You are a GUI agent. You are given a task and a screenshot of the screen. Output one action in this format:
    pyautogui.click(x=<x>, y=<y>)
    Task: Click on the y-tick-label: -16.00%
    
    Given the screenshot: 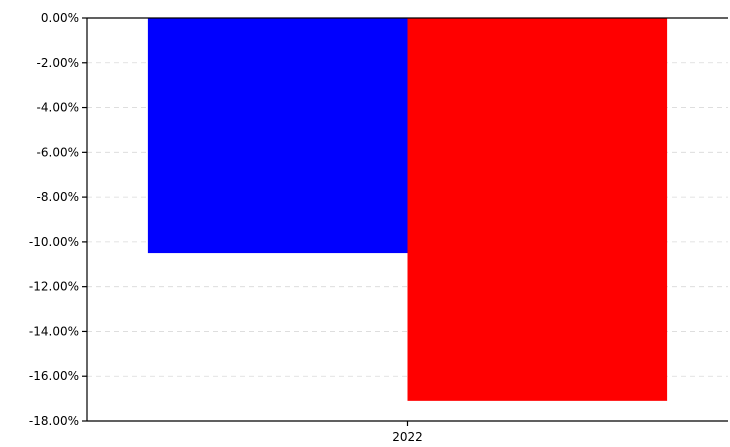 What is the action you would take?
    pyautogui.click(x=54, y=376)
    